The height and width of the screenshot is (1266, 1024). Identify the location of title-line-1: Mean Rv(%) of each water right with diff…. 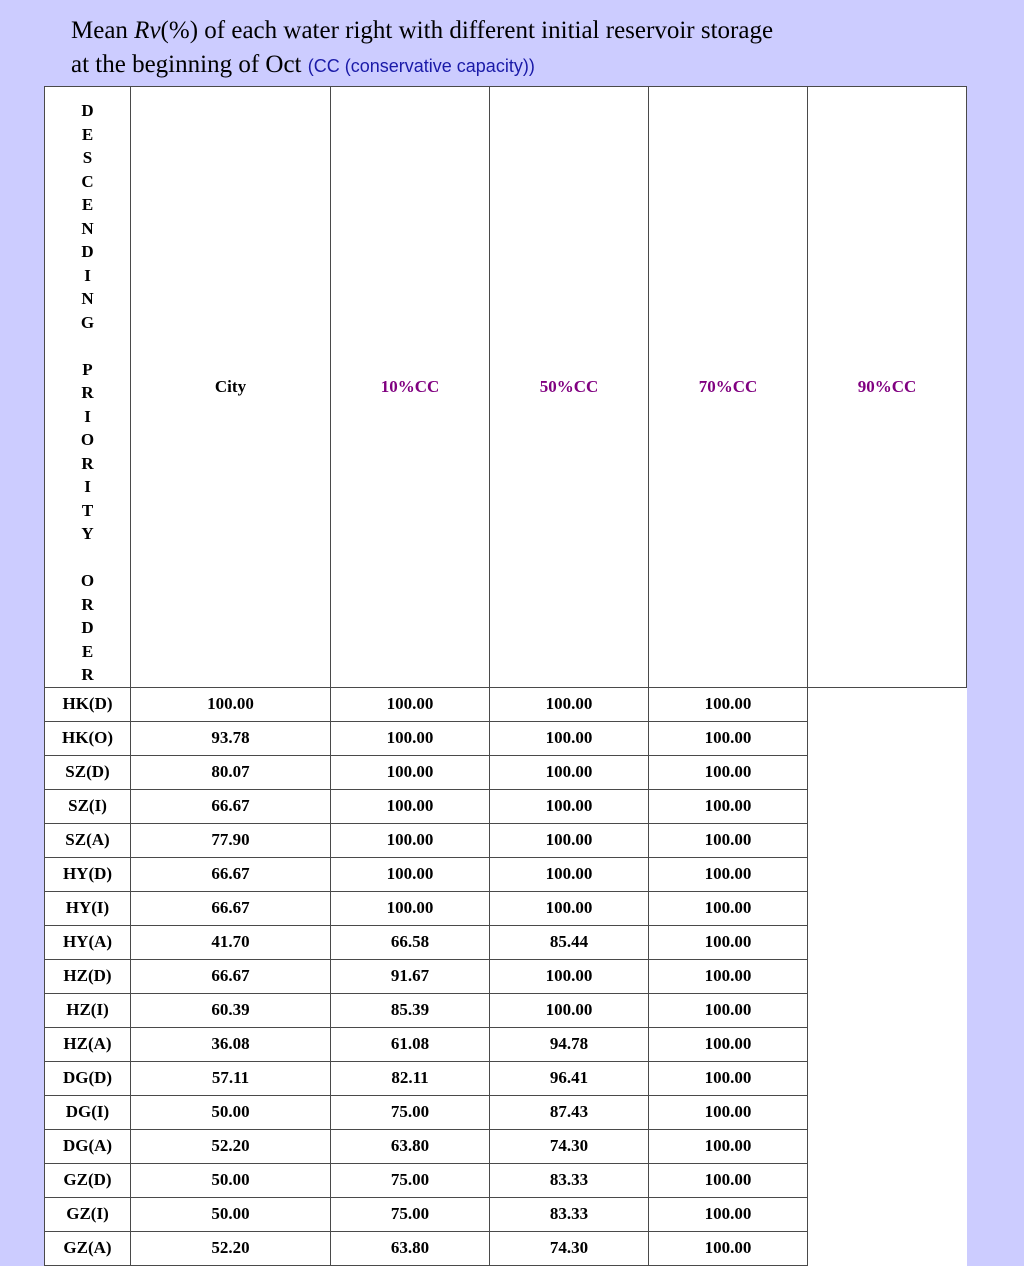
(541, 31).